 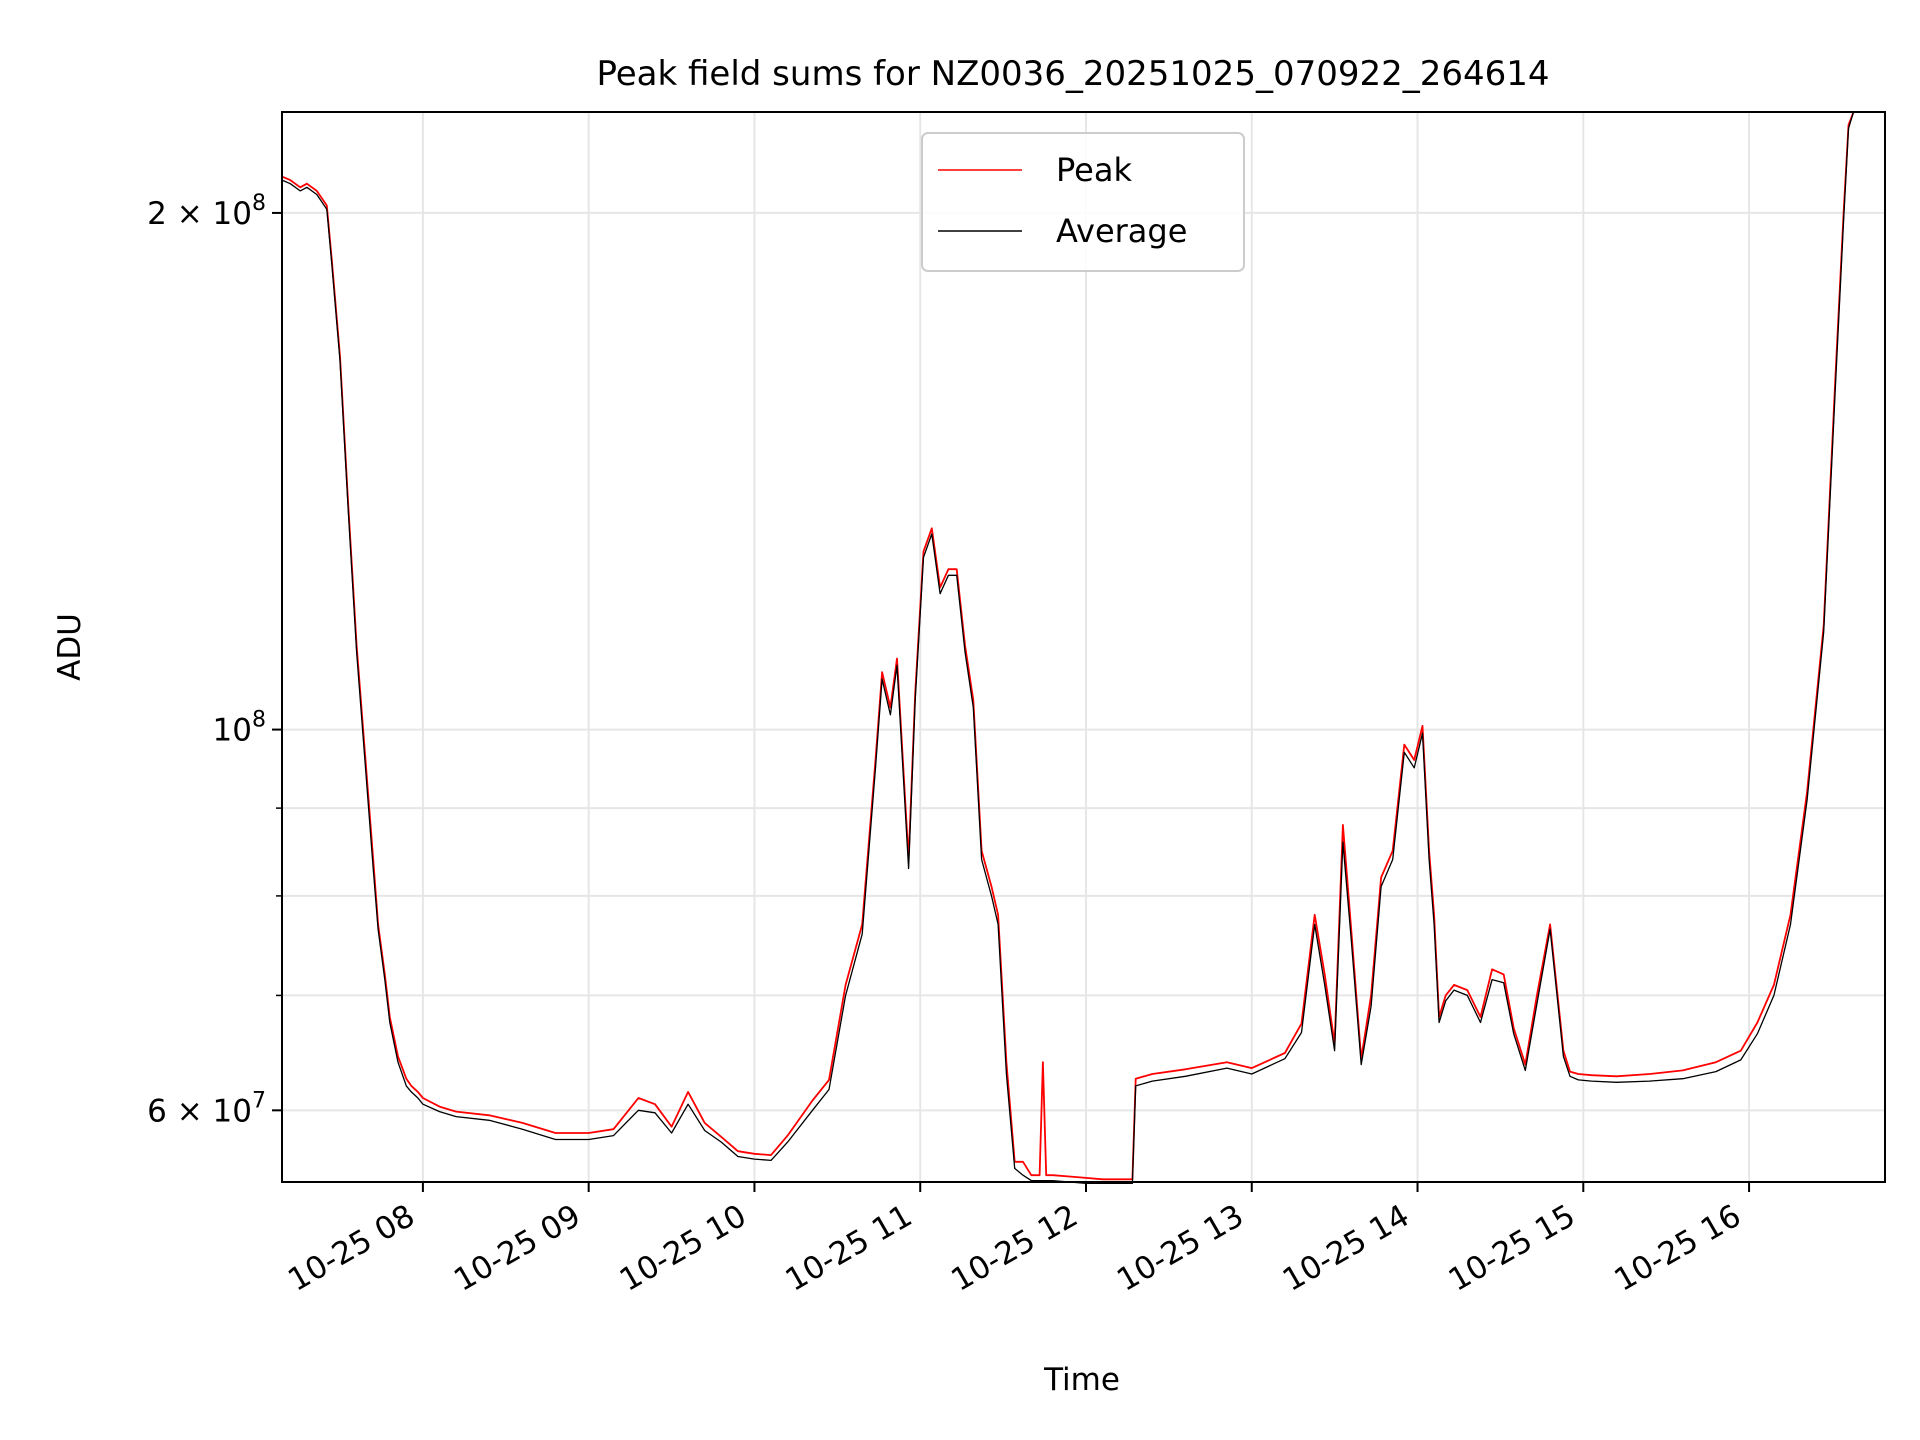 I want to click on x-axis-label: Time, so click(x=1081, y=1380).